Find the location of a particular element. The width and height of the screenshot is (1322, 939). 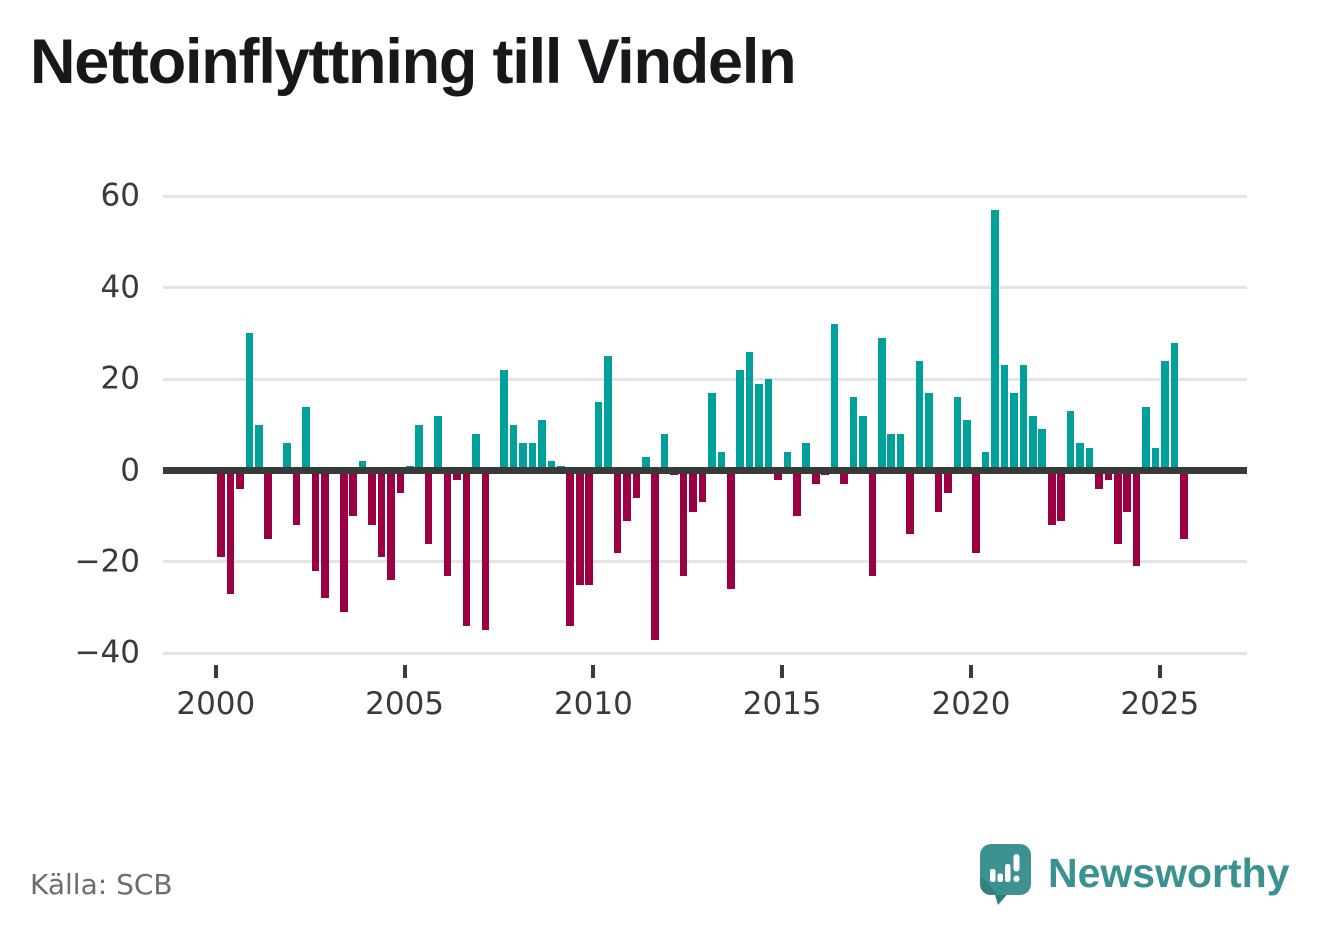

bar-2007-q3 is located at coordinates (504, 420).